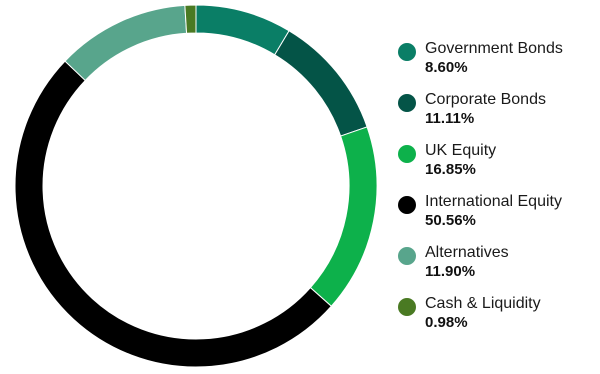 This screenshot has height=374, width=600. I want to click on legend-label: Cash & Liquidity, so click(483, 303).